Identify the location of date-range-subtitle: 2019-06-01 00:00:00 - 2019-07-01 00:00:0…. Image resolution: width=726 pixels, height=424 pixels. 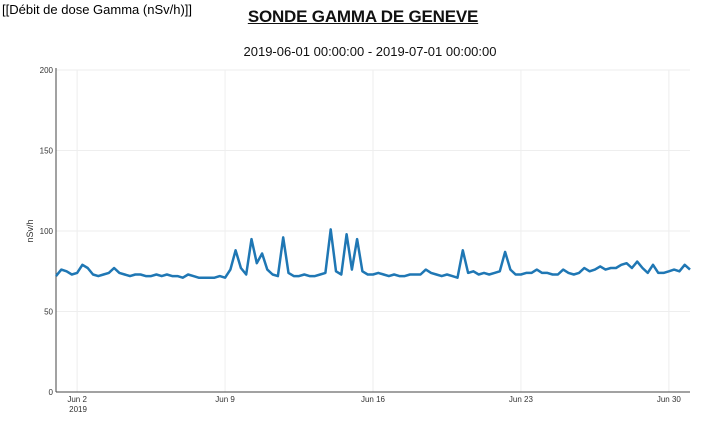
(370, 51).